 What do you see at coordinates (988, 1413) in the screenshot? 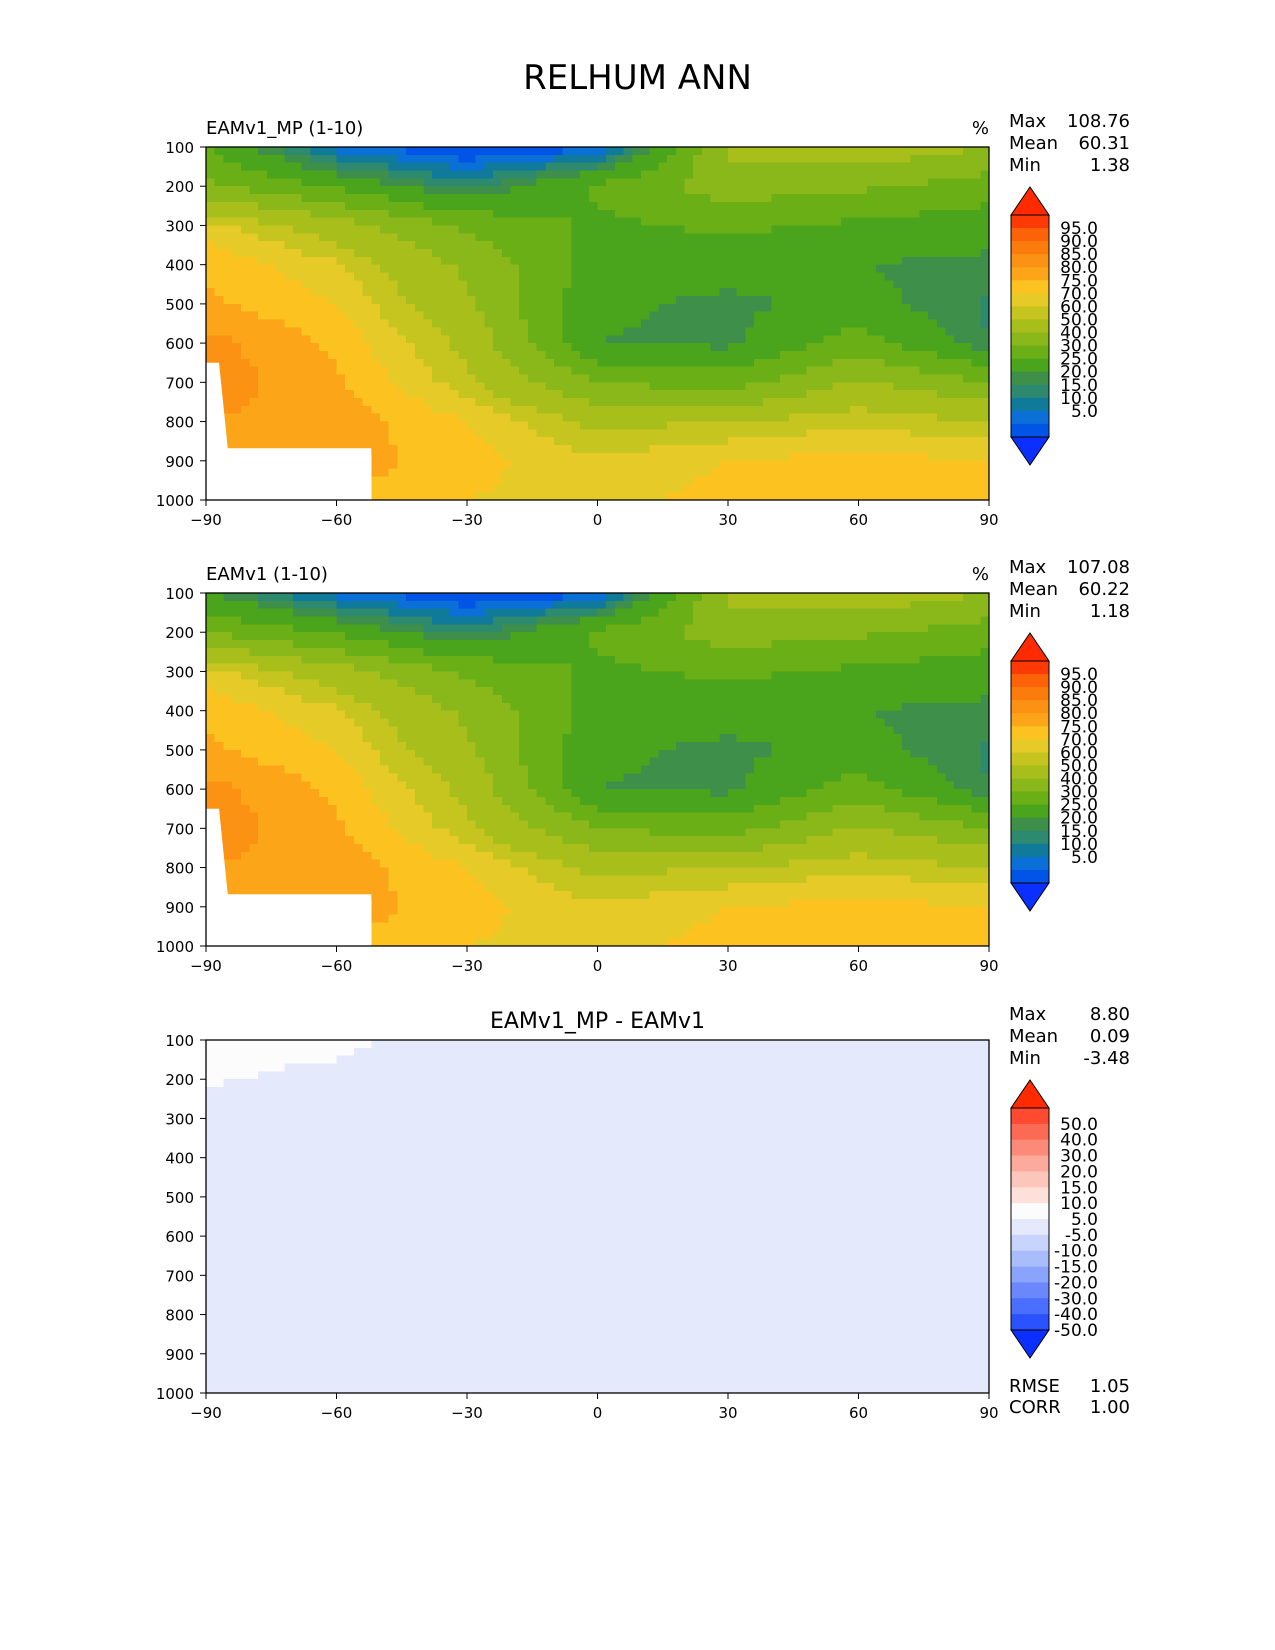
I see `x-tick-label: 90` at bounding box center [988, 1413].